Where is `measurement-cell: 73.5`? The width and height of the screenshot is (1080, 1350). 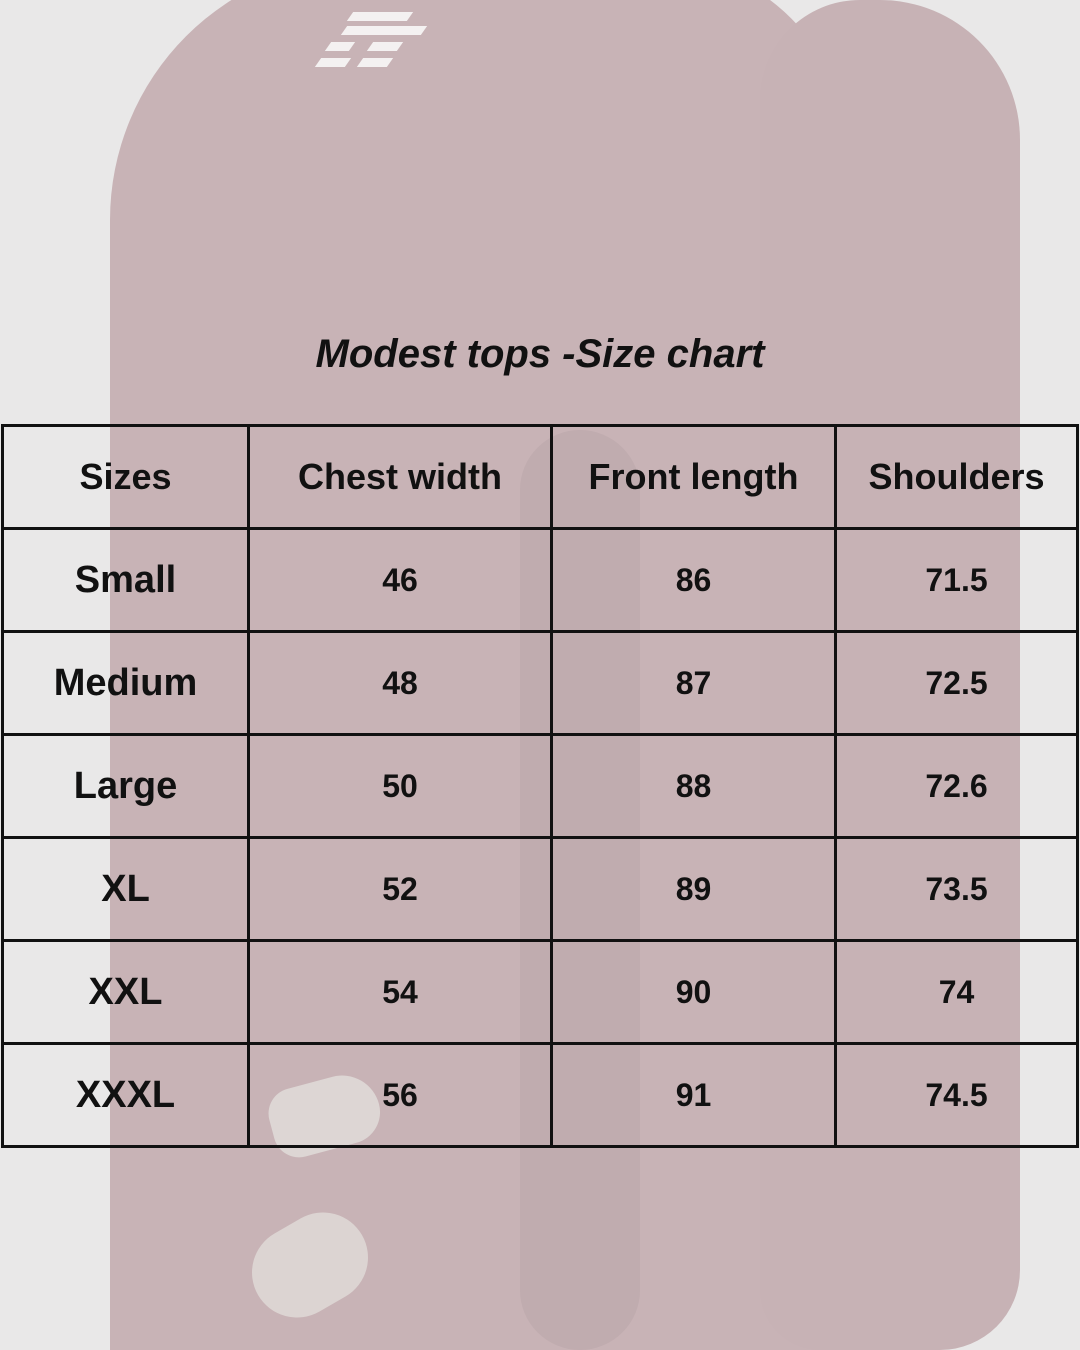
measurement-cell: 73.5 is located at coordinates (956, 889).